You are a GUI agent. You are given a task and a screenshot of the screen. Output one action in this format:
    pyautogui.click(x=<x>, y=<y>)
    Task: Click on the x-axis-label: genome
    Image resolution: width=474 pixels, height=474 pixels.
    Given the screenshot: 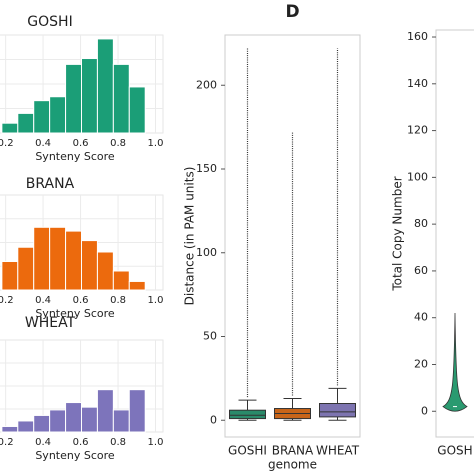 What is the action you would take?
    pyautogui.click(x=292, y=465)
    